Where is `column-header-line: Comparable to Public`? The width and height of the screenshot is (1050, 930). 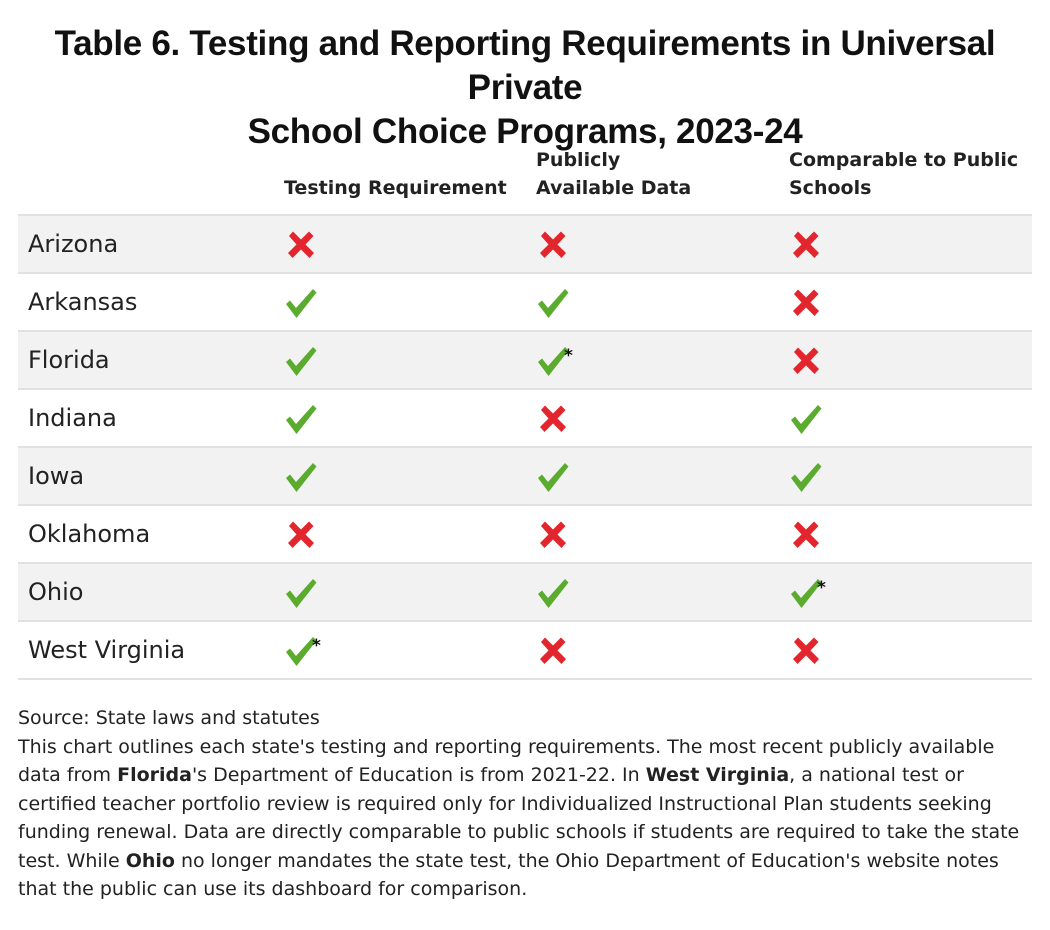
column-header-line: Comparable to Public is located at coordinates (904, 160).